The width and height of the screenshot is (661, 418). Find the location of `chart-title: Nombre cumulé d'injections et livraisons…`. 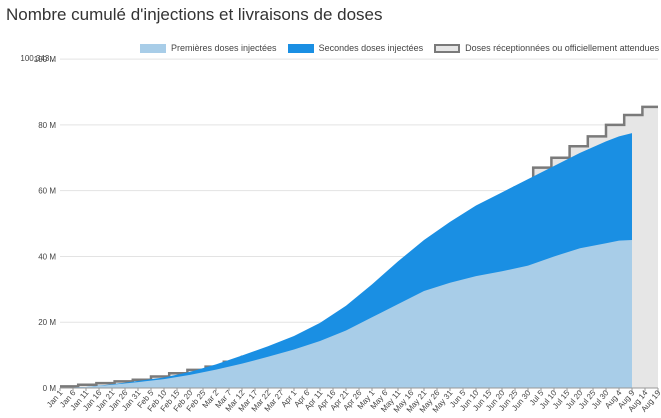

chart-title: Nombre cumulé d'injections et livraisons… is located at coordinates (194, 14).